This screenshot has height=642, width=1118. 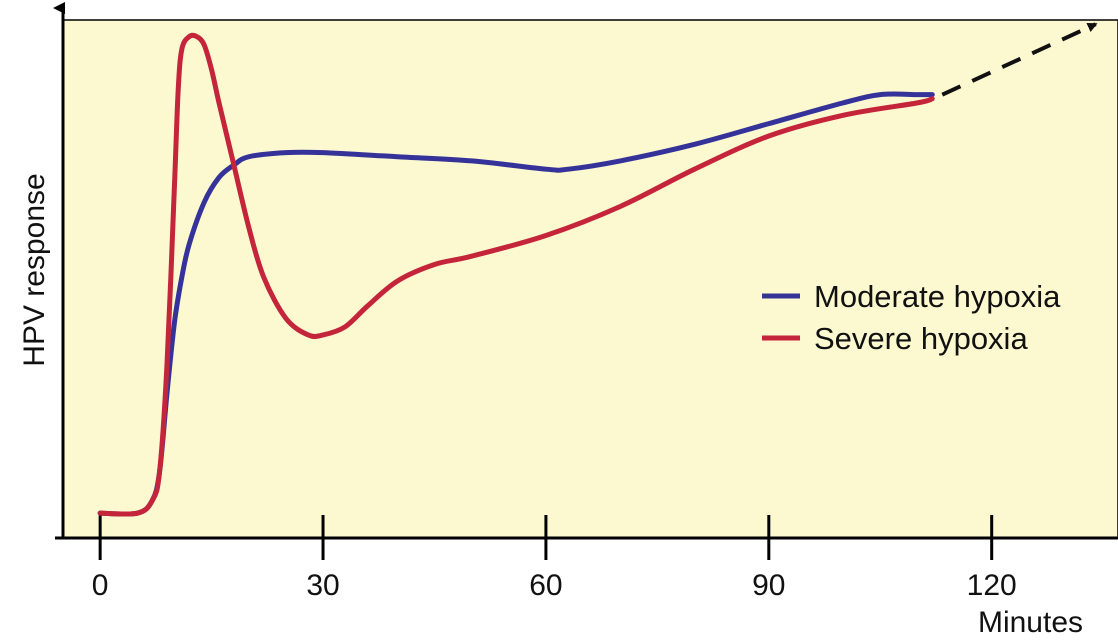 I want to click on extrapolation-arrow, so click(x=1019, y=59).